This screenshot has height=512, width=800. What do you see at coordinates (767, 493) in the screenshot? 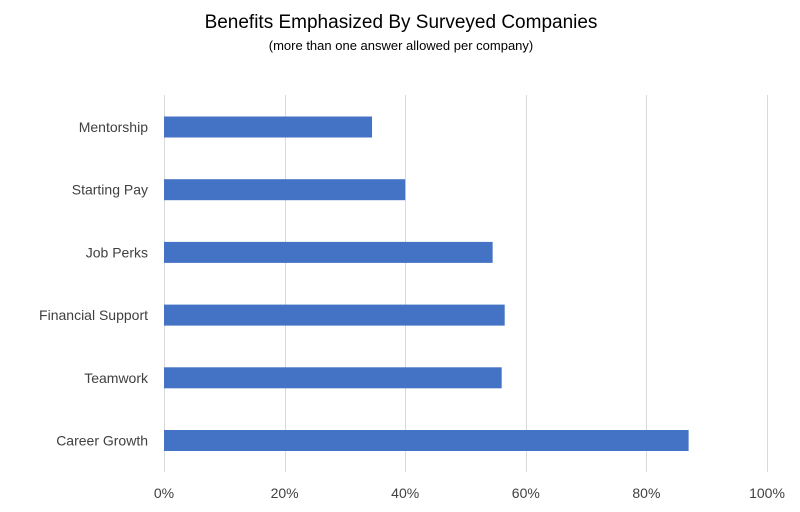
I see `x-tick-label: 100%` at bounding box center [767, 493].